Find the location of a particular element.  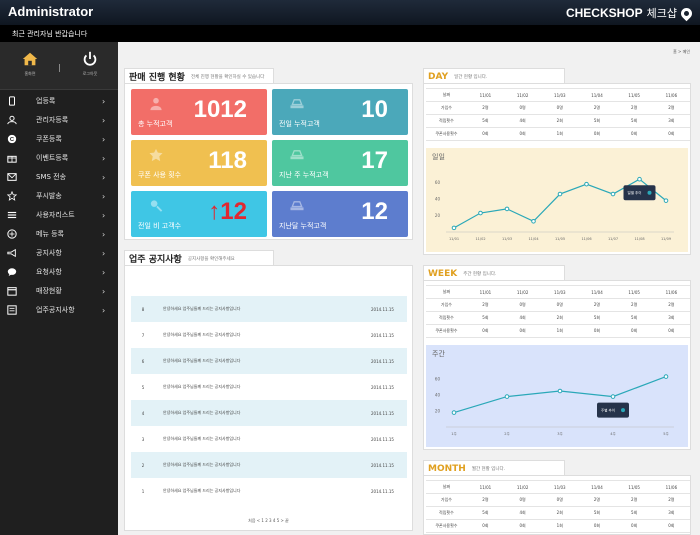

notice-row: 5 안녕하세요 업주님들께 드리는 공지사항입니다 2014.11.15 is located at coordinates (269, 387).